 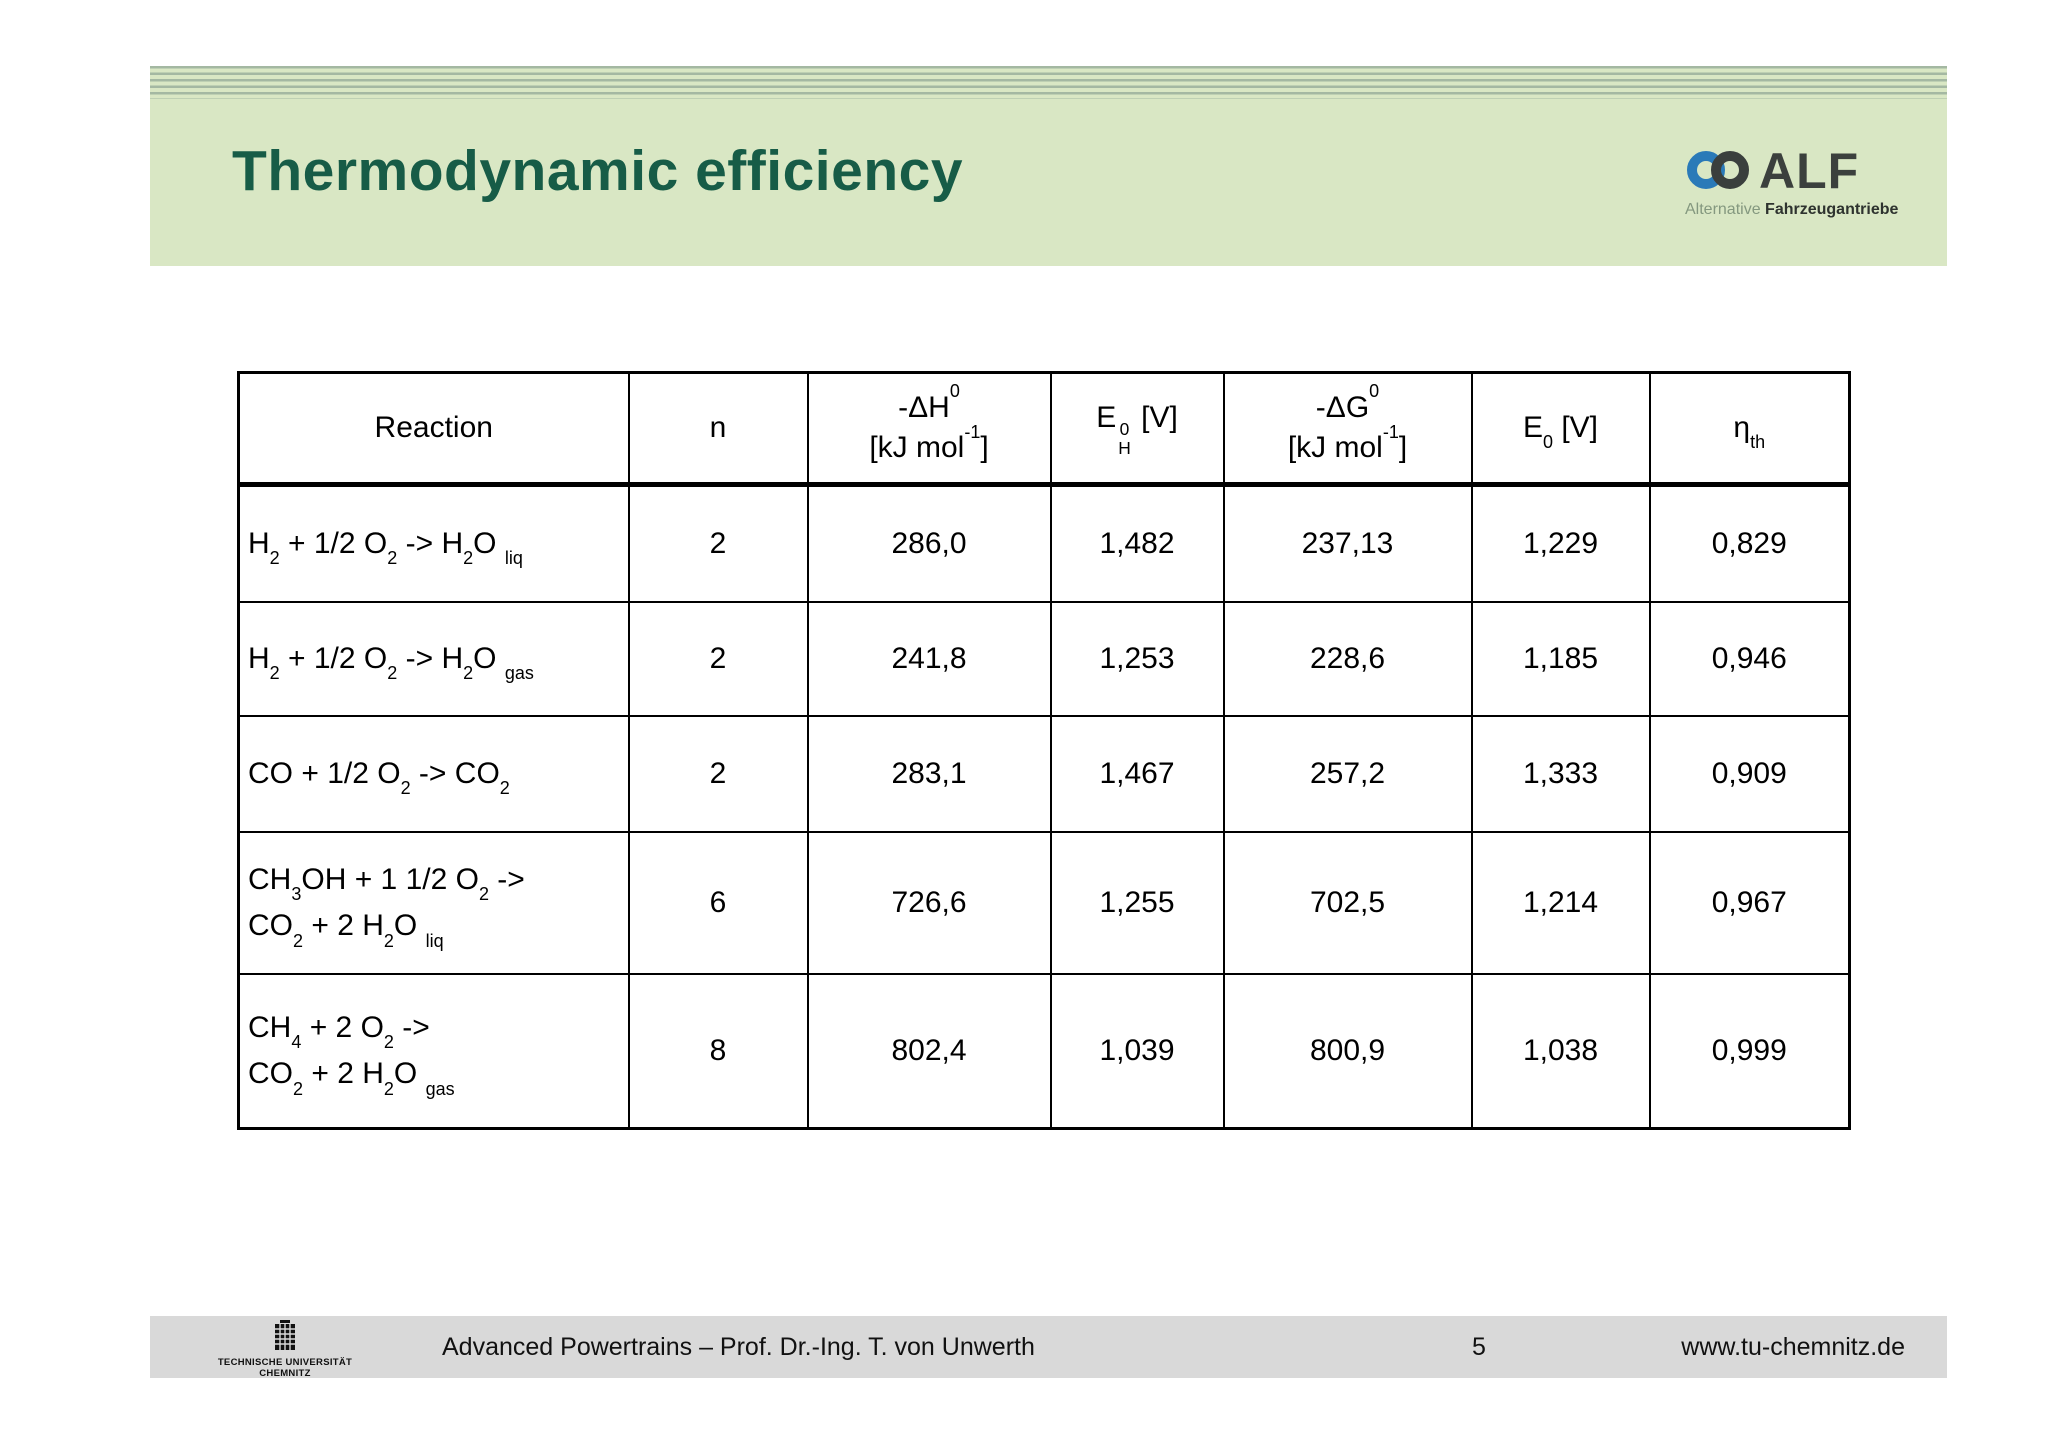 I want to click on value-cell: 1,253, so click(x=1137, y=659).